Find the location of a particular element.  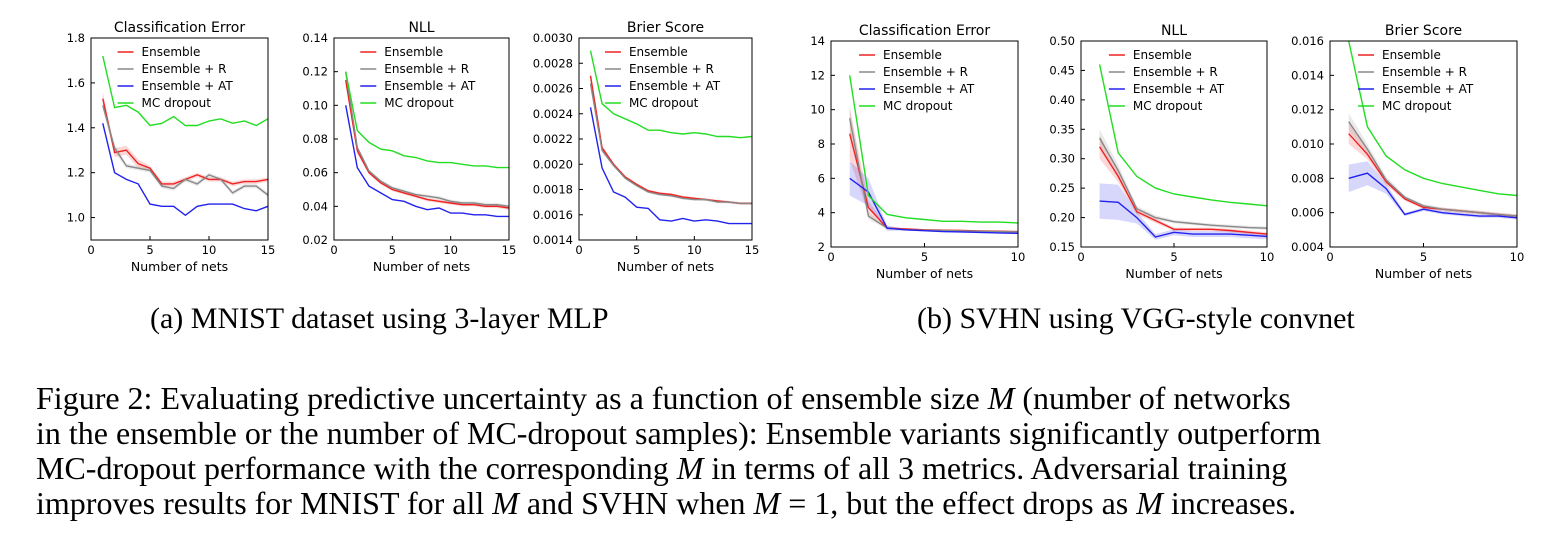

y-tick-label: 12 is located at coordinates (817, 75).